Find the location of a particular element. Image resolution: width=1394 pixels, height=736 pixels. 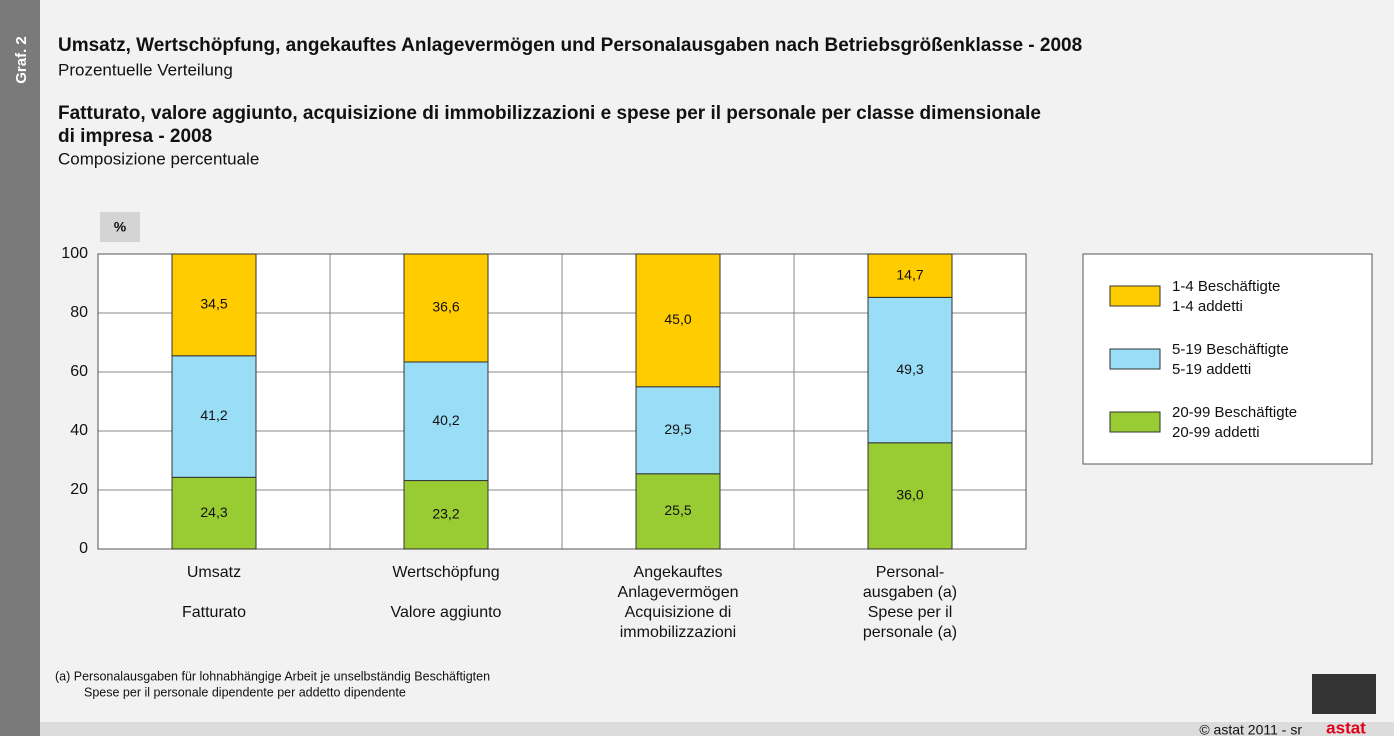

logo-map is located at coordinates (1344, 694).